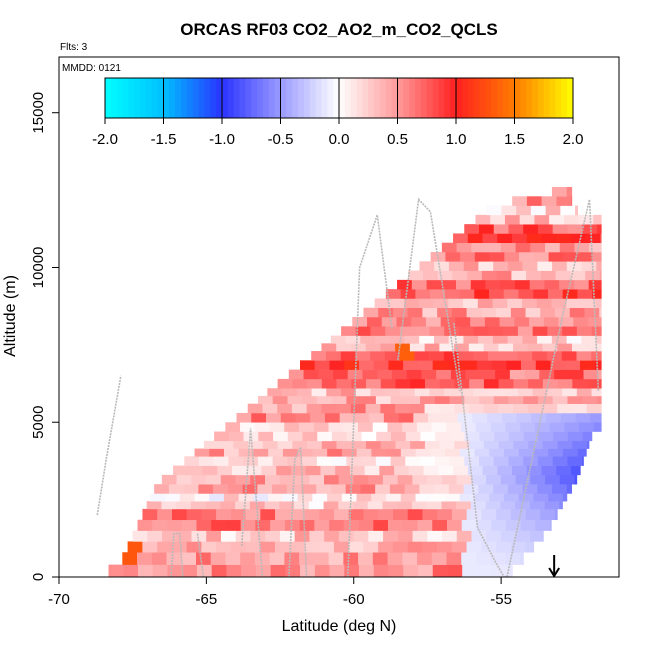  I want to click on x-tick-label: -60, so click(354, 599).